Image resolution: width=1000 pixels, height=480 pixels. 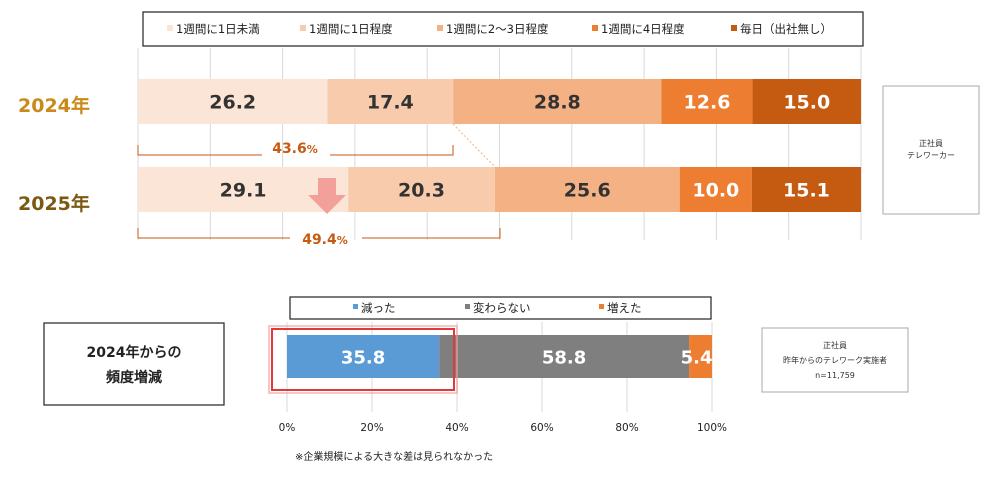 I want to click on data-label: 20.3, so click(x=421, y=191).